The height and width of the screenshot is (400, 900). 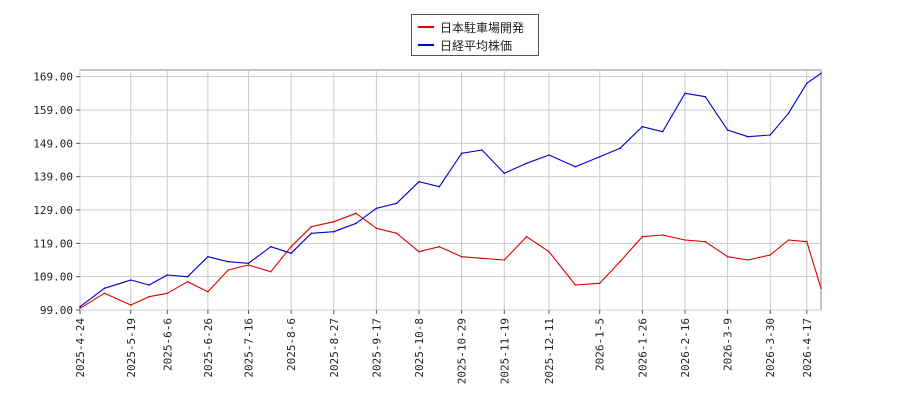 What do you see at coordinates (685, 348) in the screenshot?
I see `x-tick-label: 2026-2-16` at bounding box center [685, 348].